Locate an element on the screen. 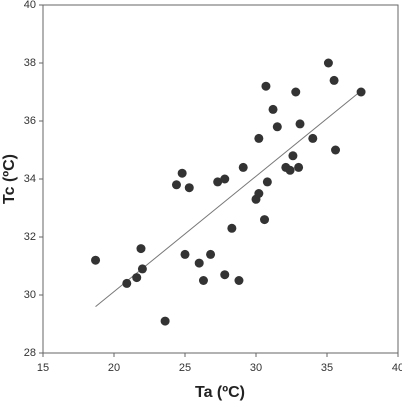 The image size is (402, 402). x-tick-label: 25 is located at coordinates (185, 368).